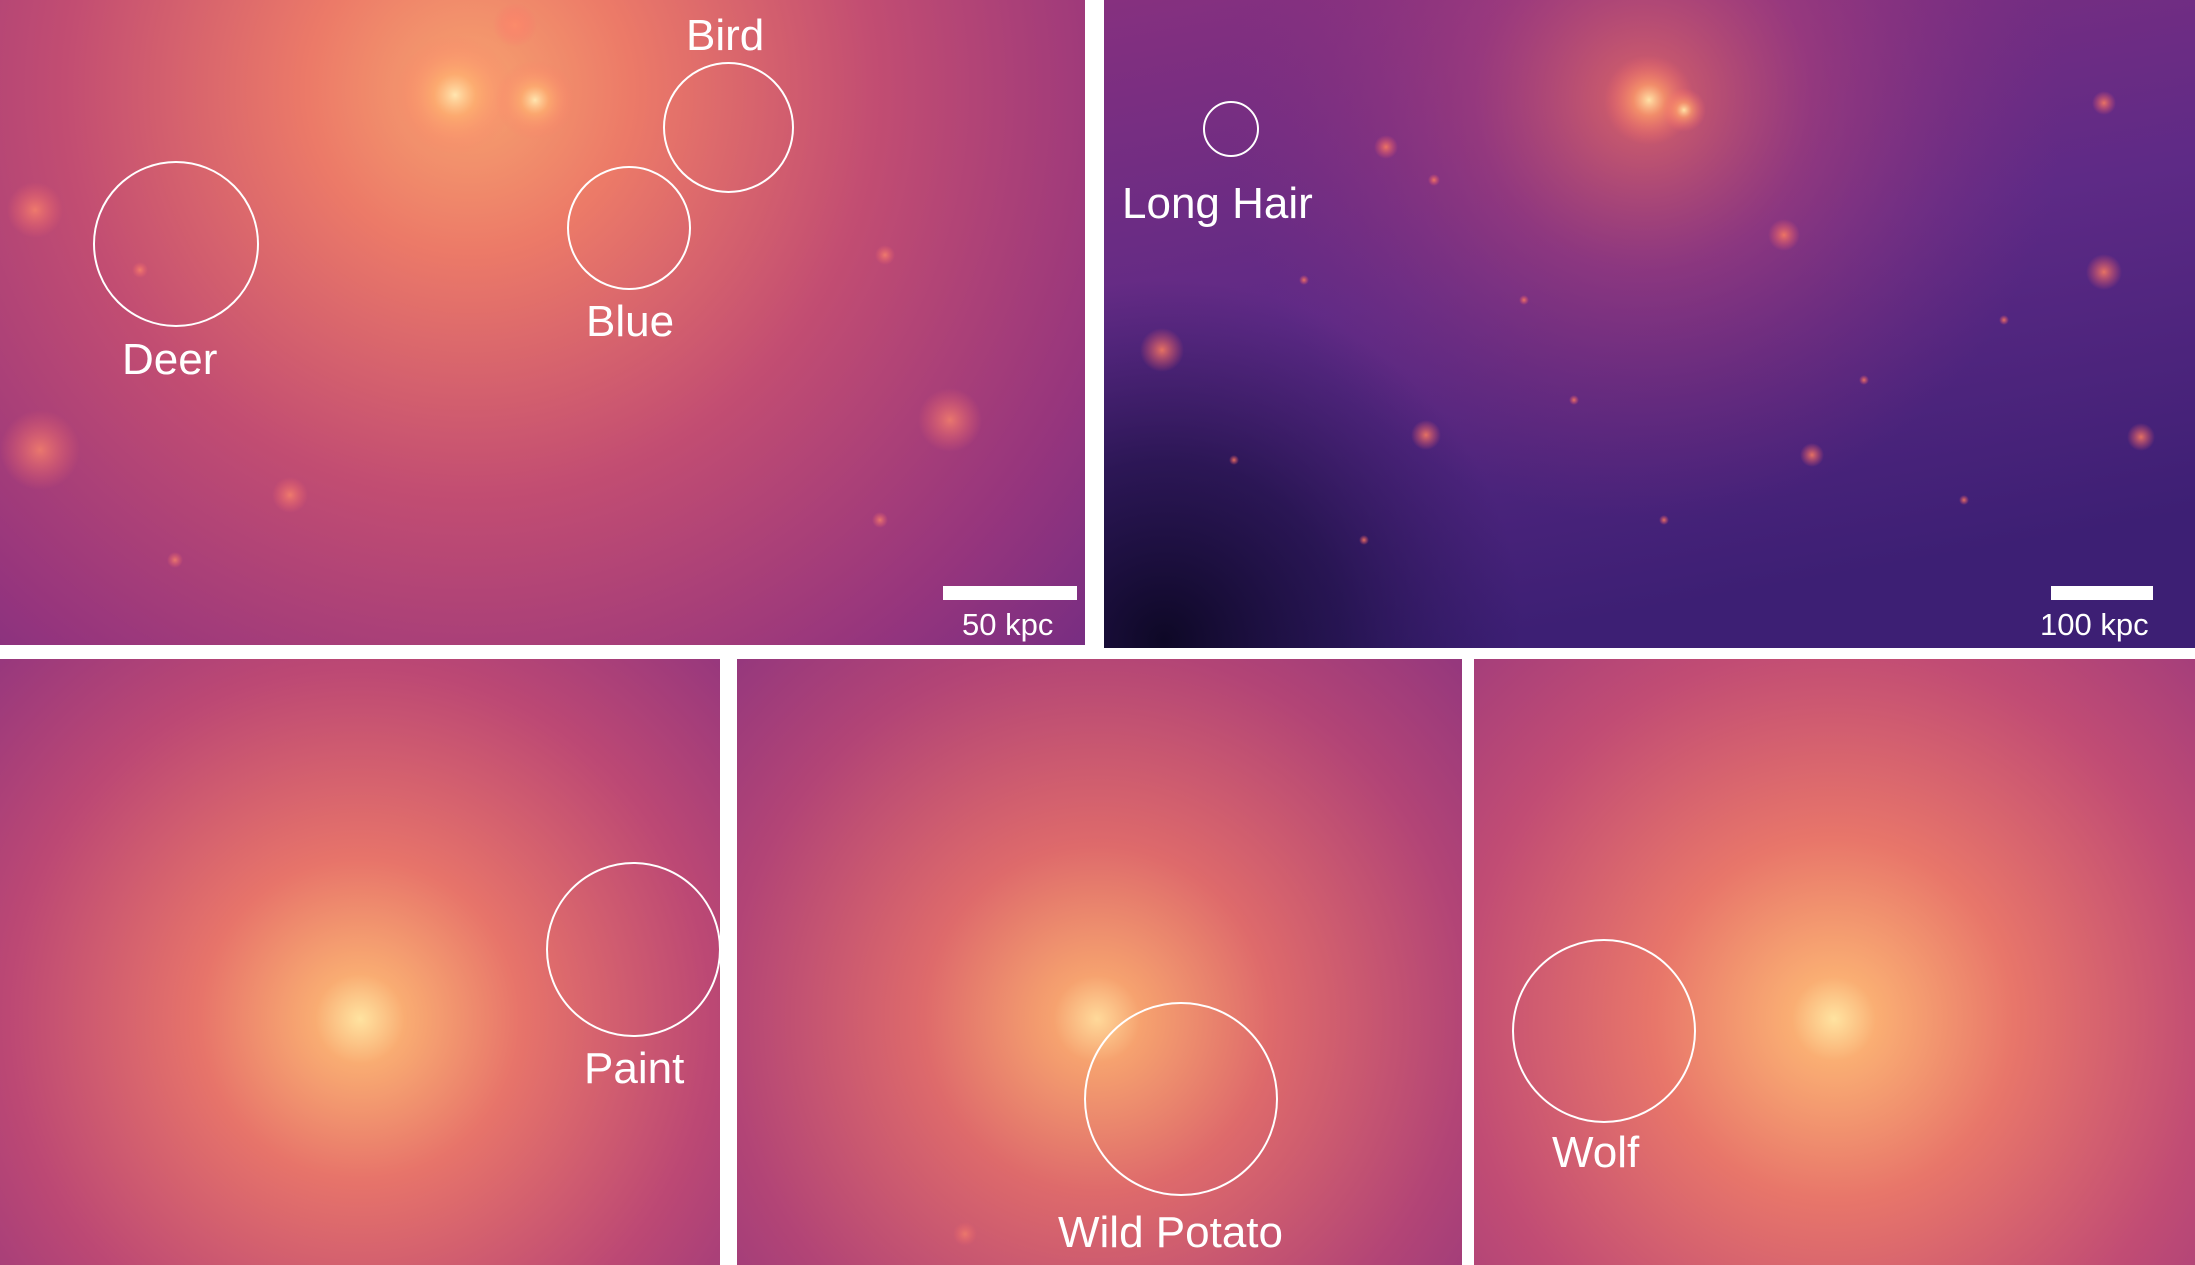  Describe the element at coordinates (725, 35) in the screenshot. I see `label-bird: Bird` at that location.